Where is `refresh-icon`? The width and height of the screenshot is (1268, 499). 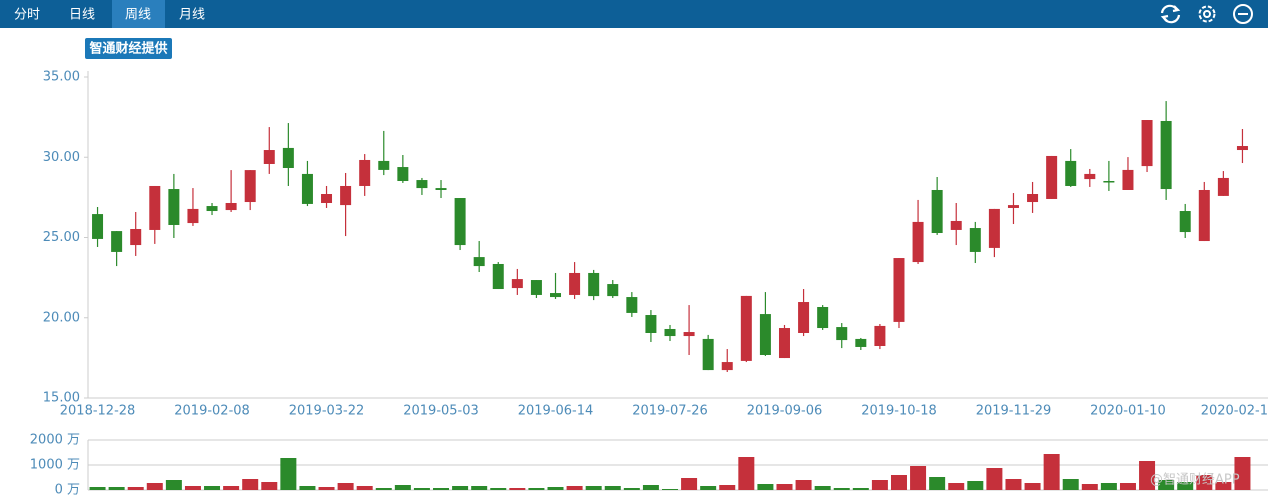 refresh-icon is located at coordinates (1170, 14).